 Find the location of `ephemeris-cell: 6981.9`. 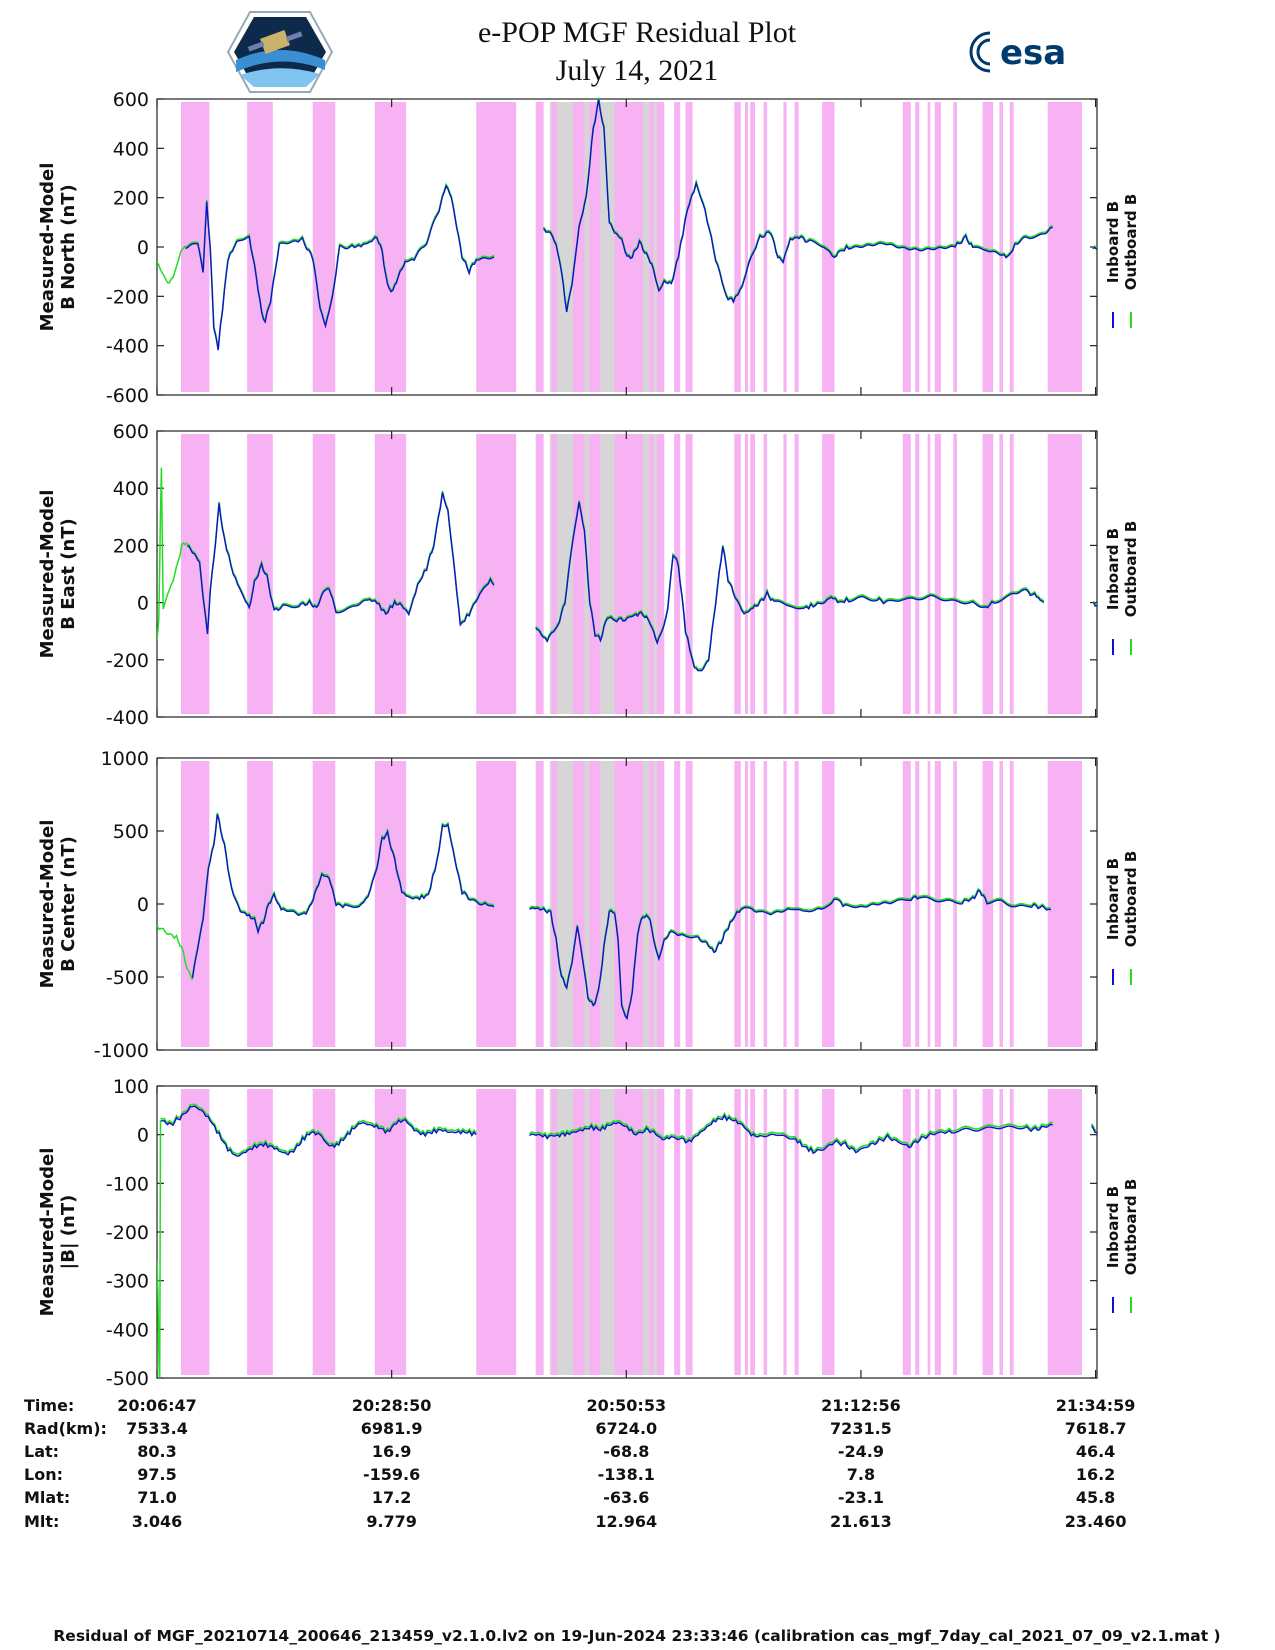

ephemeris-cell: 6981.9 is located at coordinates (392, 1428).